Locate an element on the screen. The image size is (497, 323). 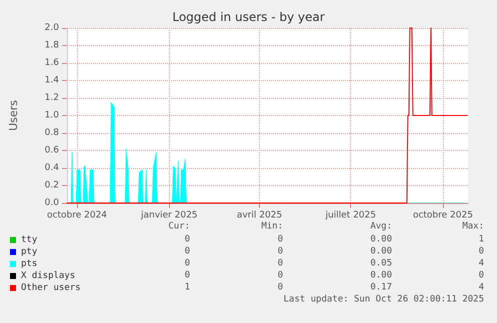
text: Cur: is located at coordinates (179, 227).